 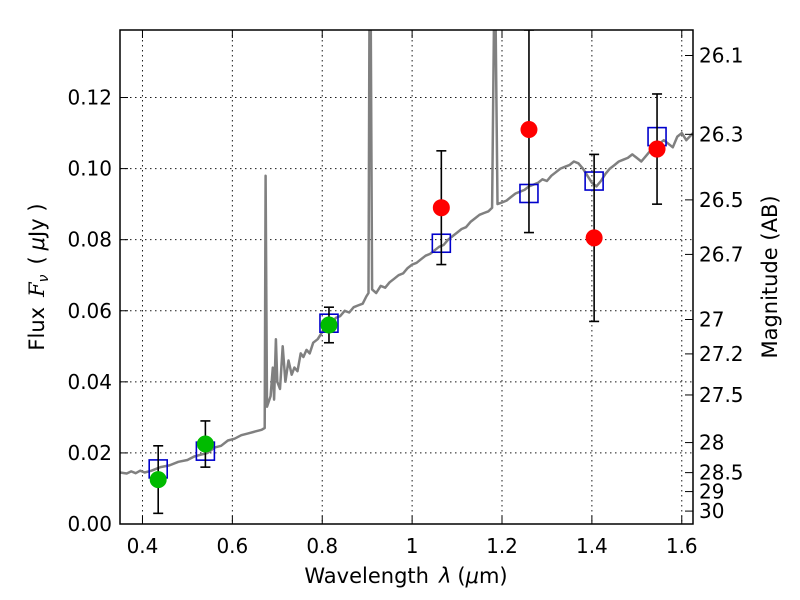 What do you see at coordinates (89, 311) in the screenshot?
I see `y-tick-label: 0.06` at bounding box center [89, 311].